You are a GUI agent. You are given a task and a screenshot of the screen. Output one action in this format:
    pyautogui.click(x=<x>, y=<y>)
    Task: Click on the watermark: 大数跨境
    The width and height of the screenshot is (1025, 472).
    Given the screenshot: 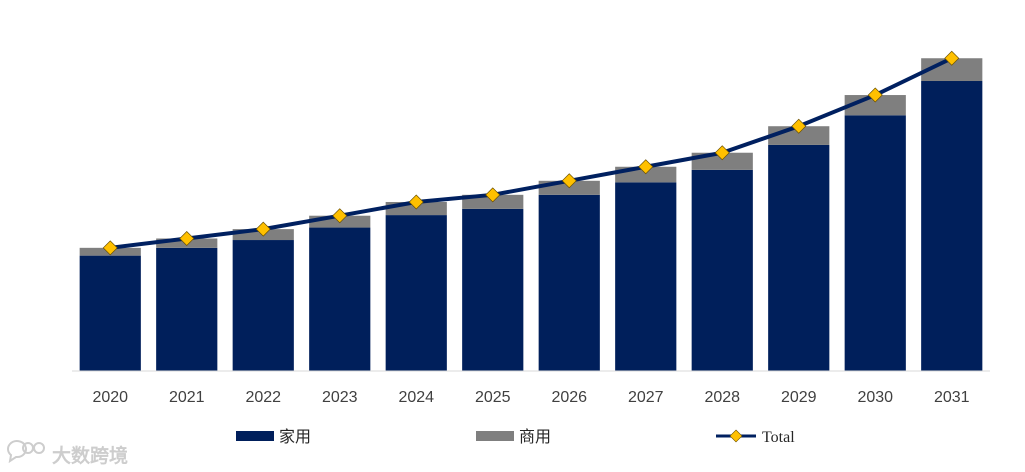 What is the action you would take?
    pyautogui.click(x=67, y=453)
    